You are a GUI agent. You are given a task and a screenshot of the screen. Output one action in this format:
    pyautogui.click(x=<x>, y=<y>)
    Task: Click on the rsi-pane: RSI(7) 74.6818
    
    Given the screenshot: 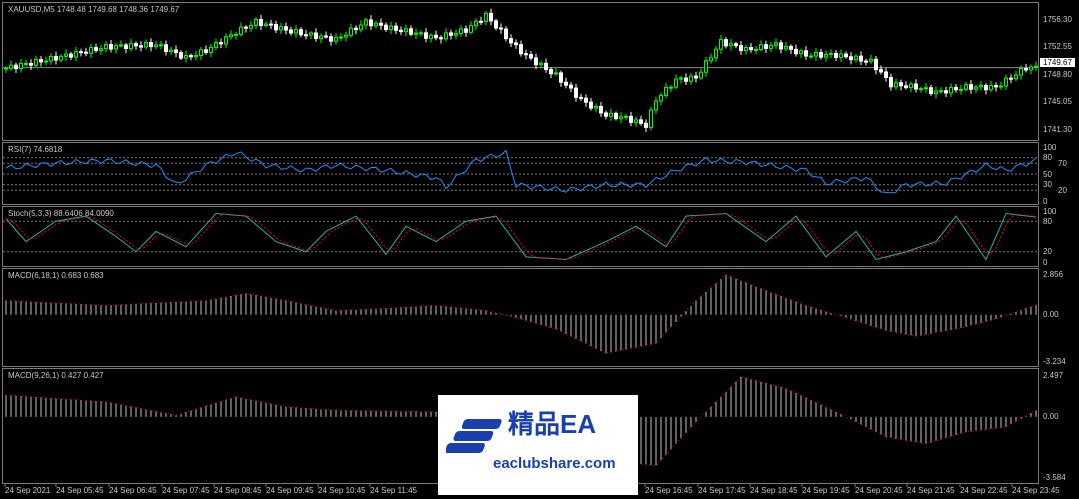 What is the action you would take?
    pyautogui.click(x=520, y=173)
    